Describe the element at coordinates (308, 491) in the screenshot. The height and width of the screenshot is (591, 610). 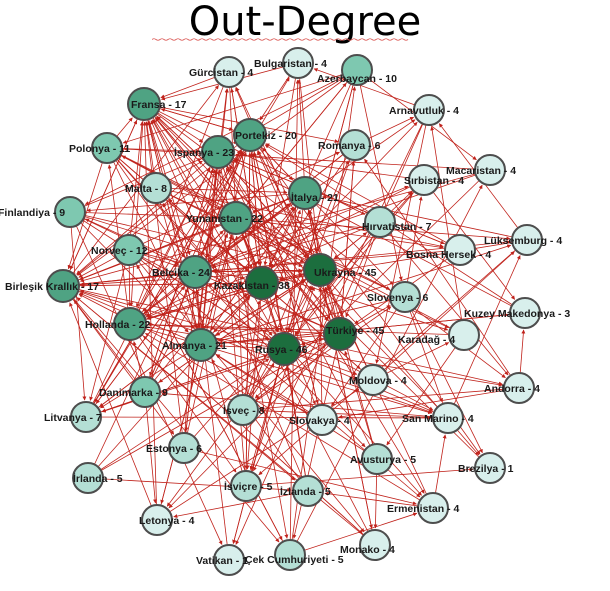
I see `node-izlanda` at that location.